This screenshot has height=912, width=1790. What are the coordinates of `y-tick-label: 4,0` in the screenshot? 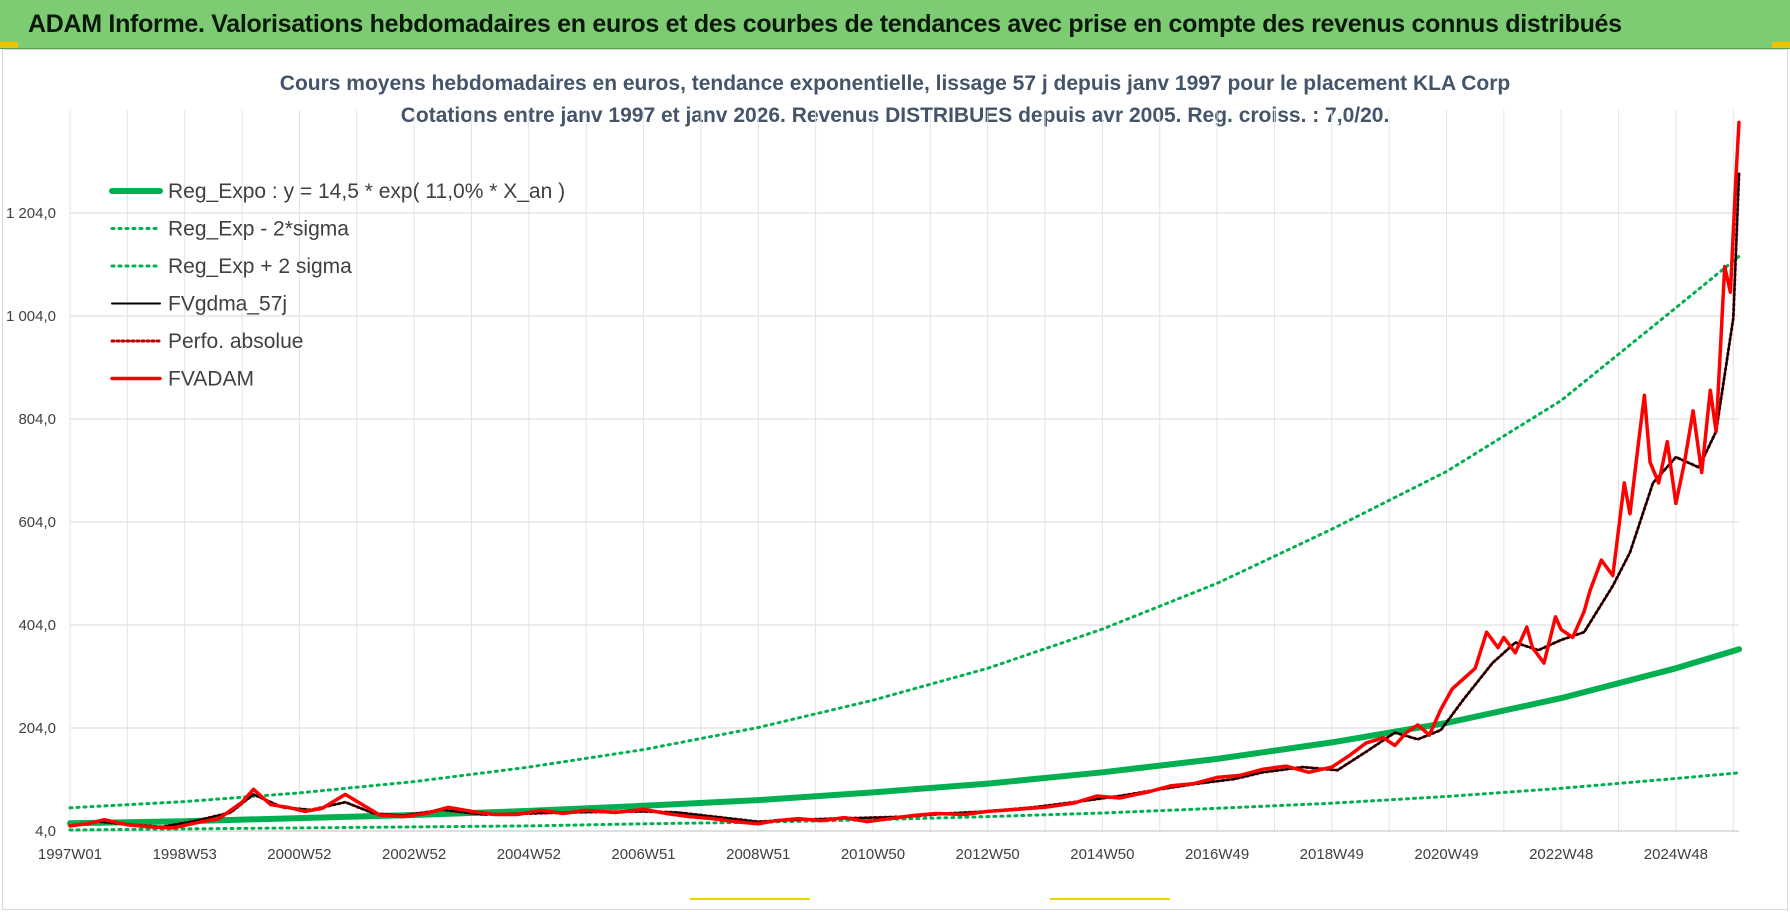 It's located at (45, 831).